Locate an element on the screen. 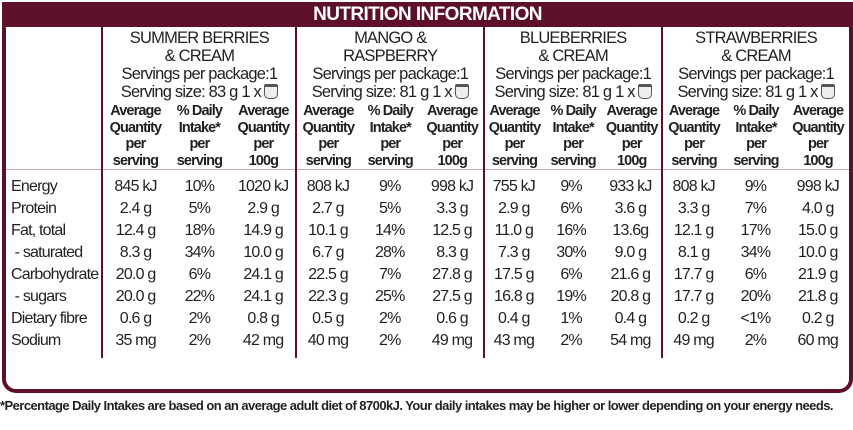  nutrient-value: 1% is located at coordinates (571, 318).